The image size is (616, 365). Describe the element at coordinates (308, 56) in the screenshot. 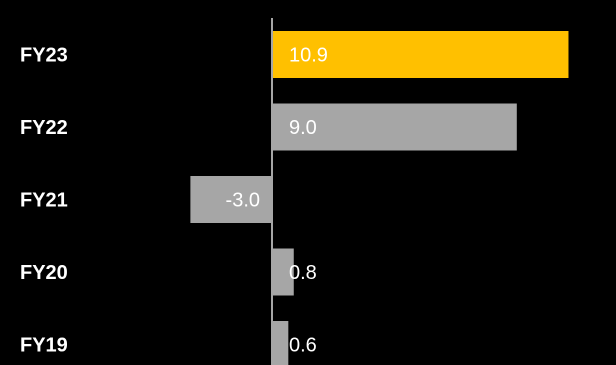

I see `value-label-fy23: 10.9` at that location.